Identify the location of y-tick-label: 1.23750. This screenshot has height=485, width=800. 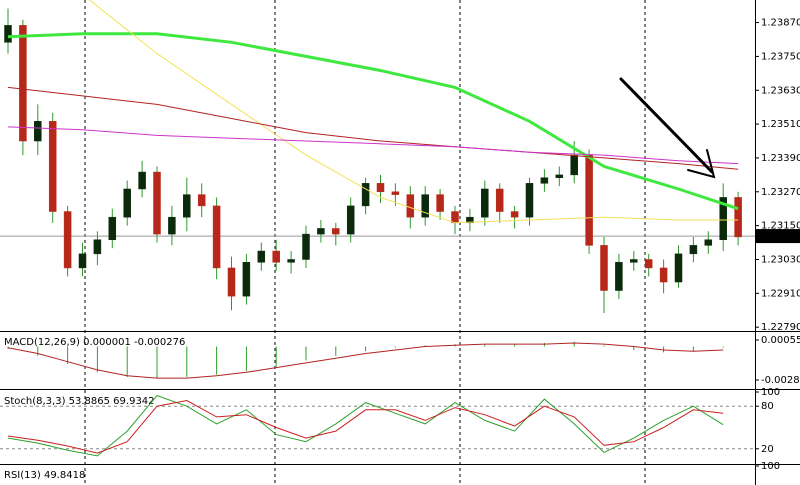
(780, 56).